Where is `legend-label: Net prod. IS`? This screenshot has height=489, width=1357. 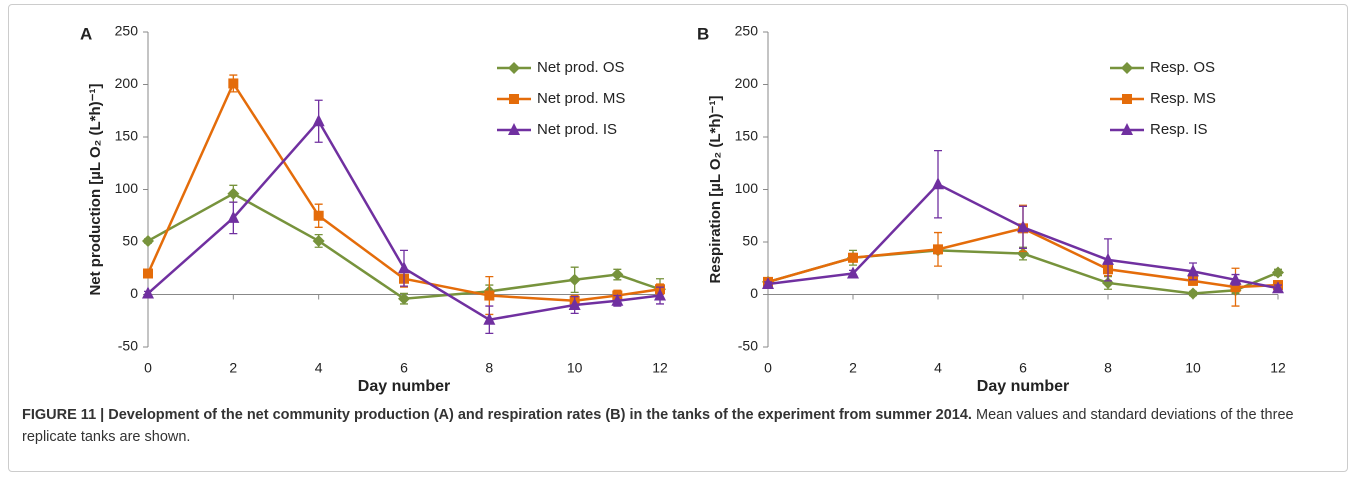
legend-label: Net prod. IS is located at coordinates (577, 129).